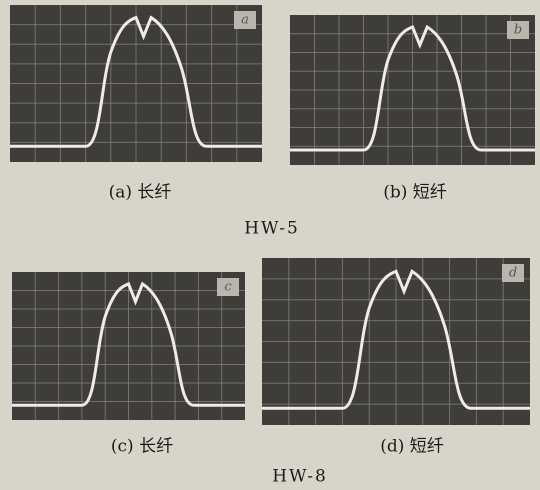  I want to click on group-label: HW-8, so click(300, 477).